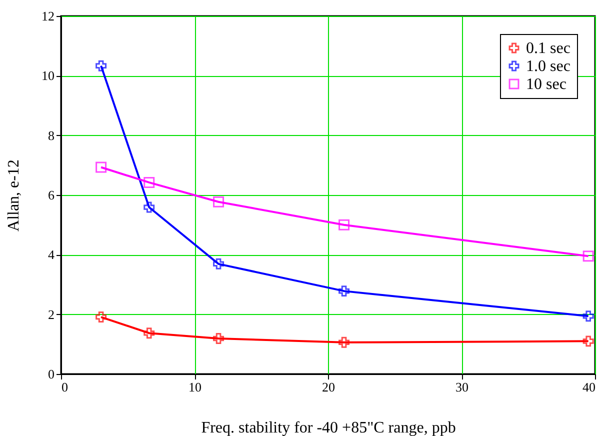  Describe the element at coordinates (589, 387) in the screenshot. I see `x-tick-label: 40` at that location.